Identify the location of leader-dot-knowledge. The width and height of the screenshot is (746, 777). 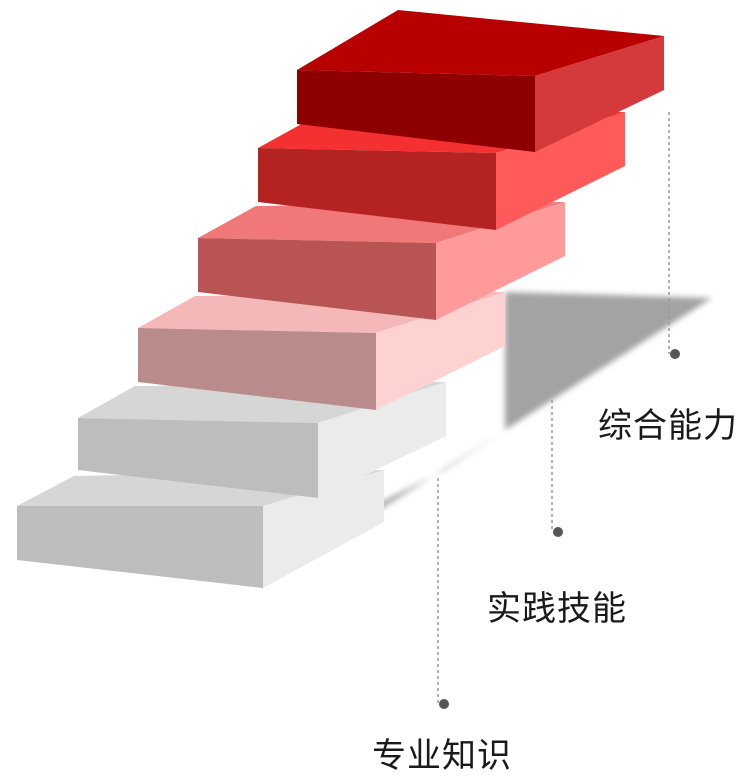
(444, 704).